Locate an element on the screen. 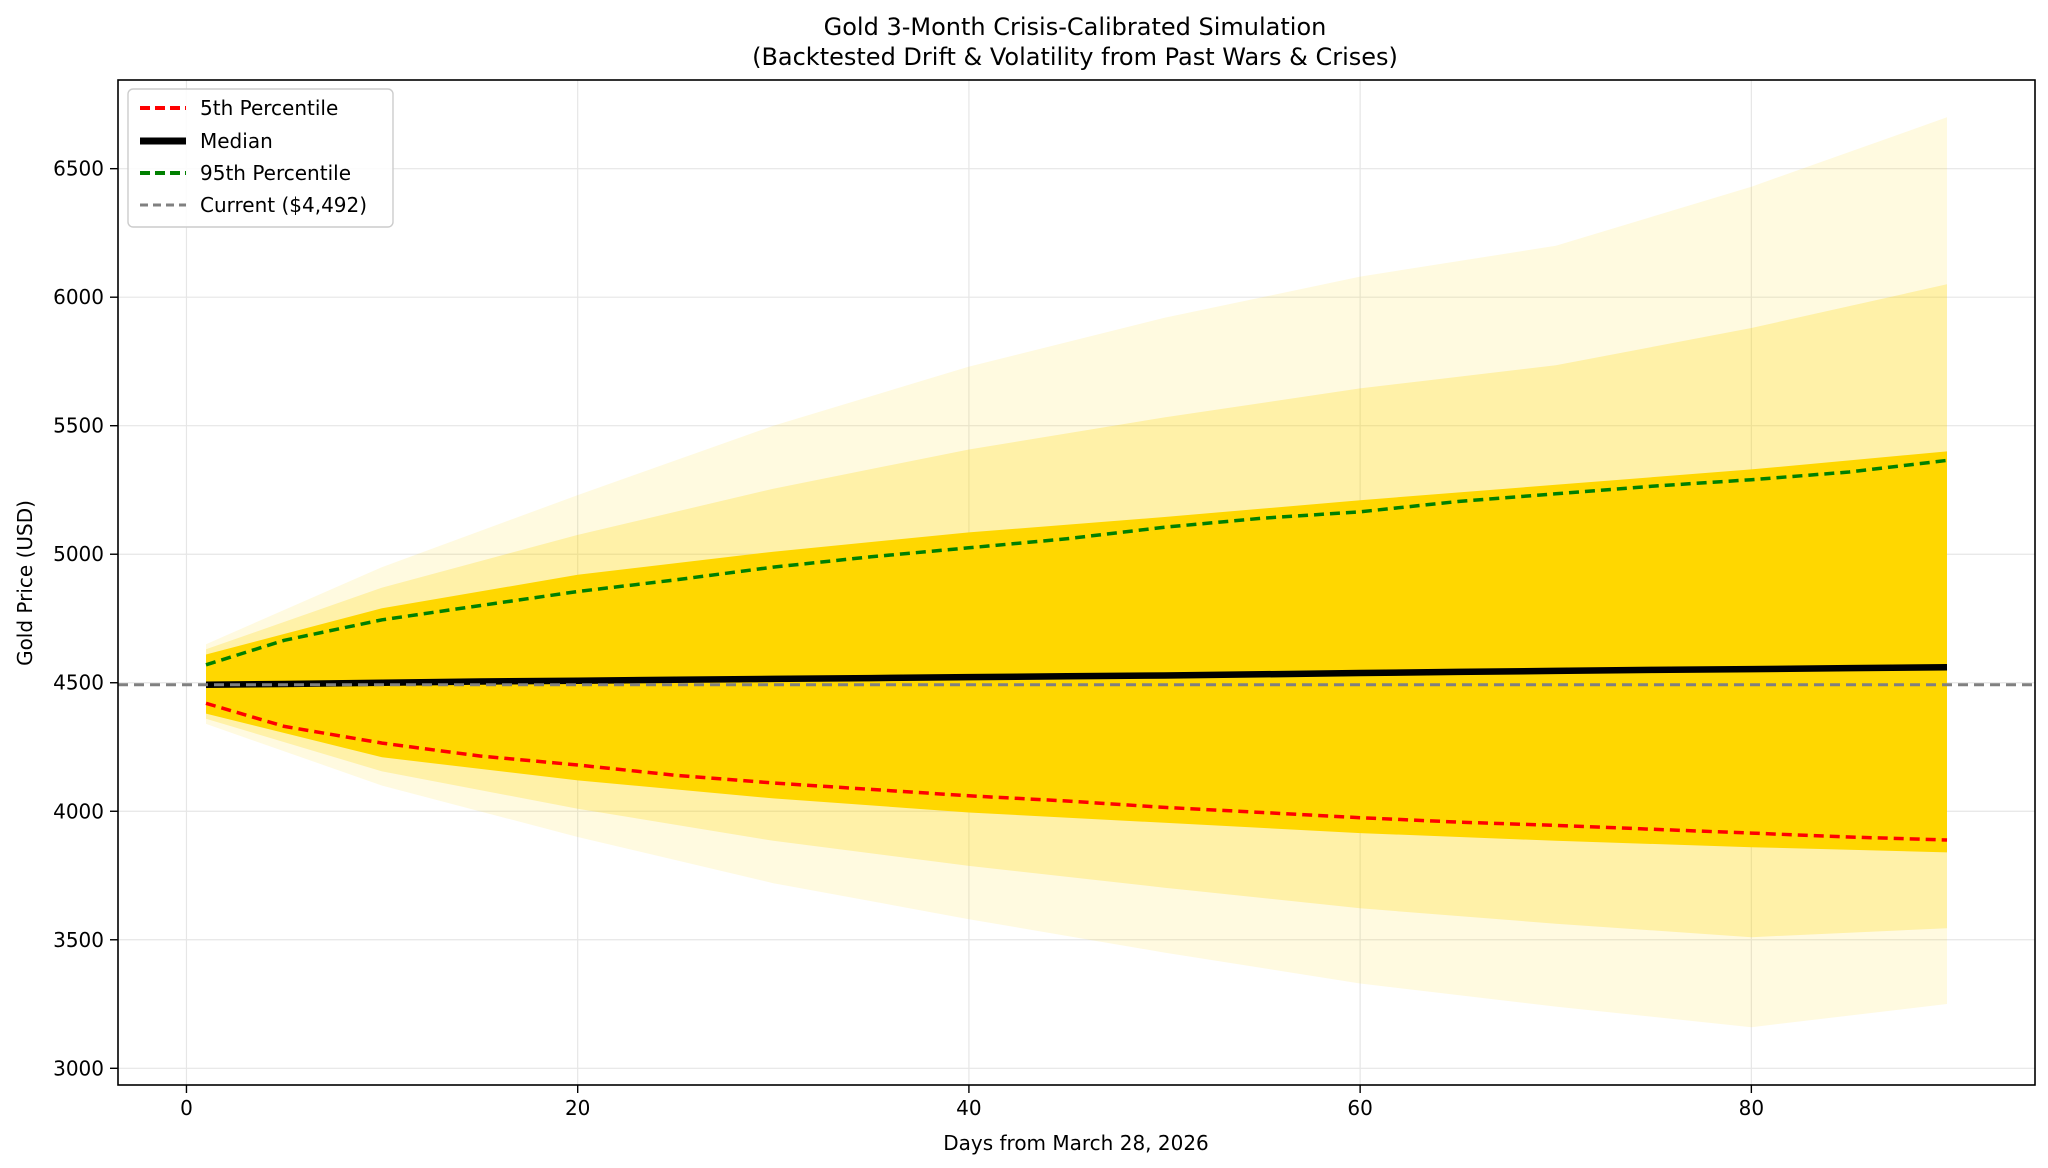 The width and height of the screenshot is (2048, 1168). x-tick-label: 60 is located at coordinates (1359, 1108).